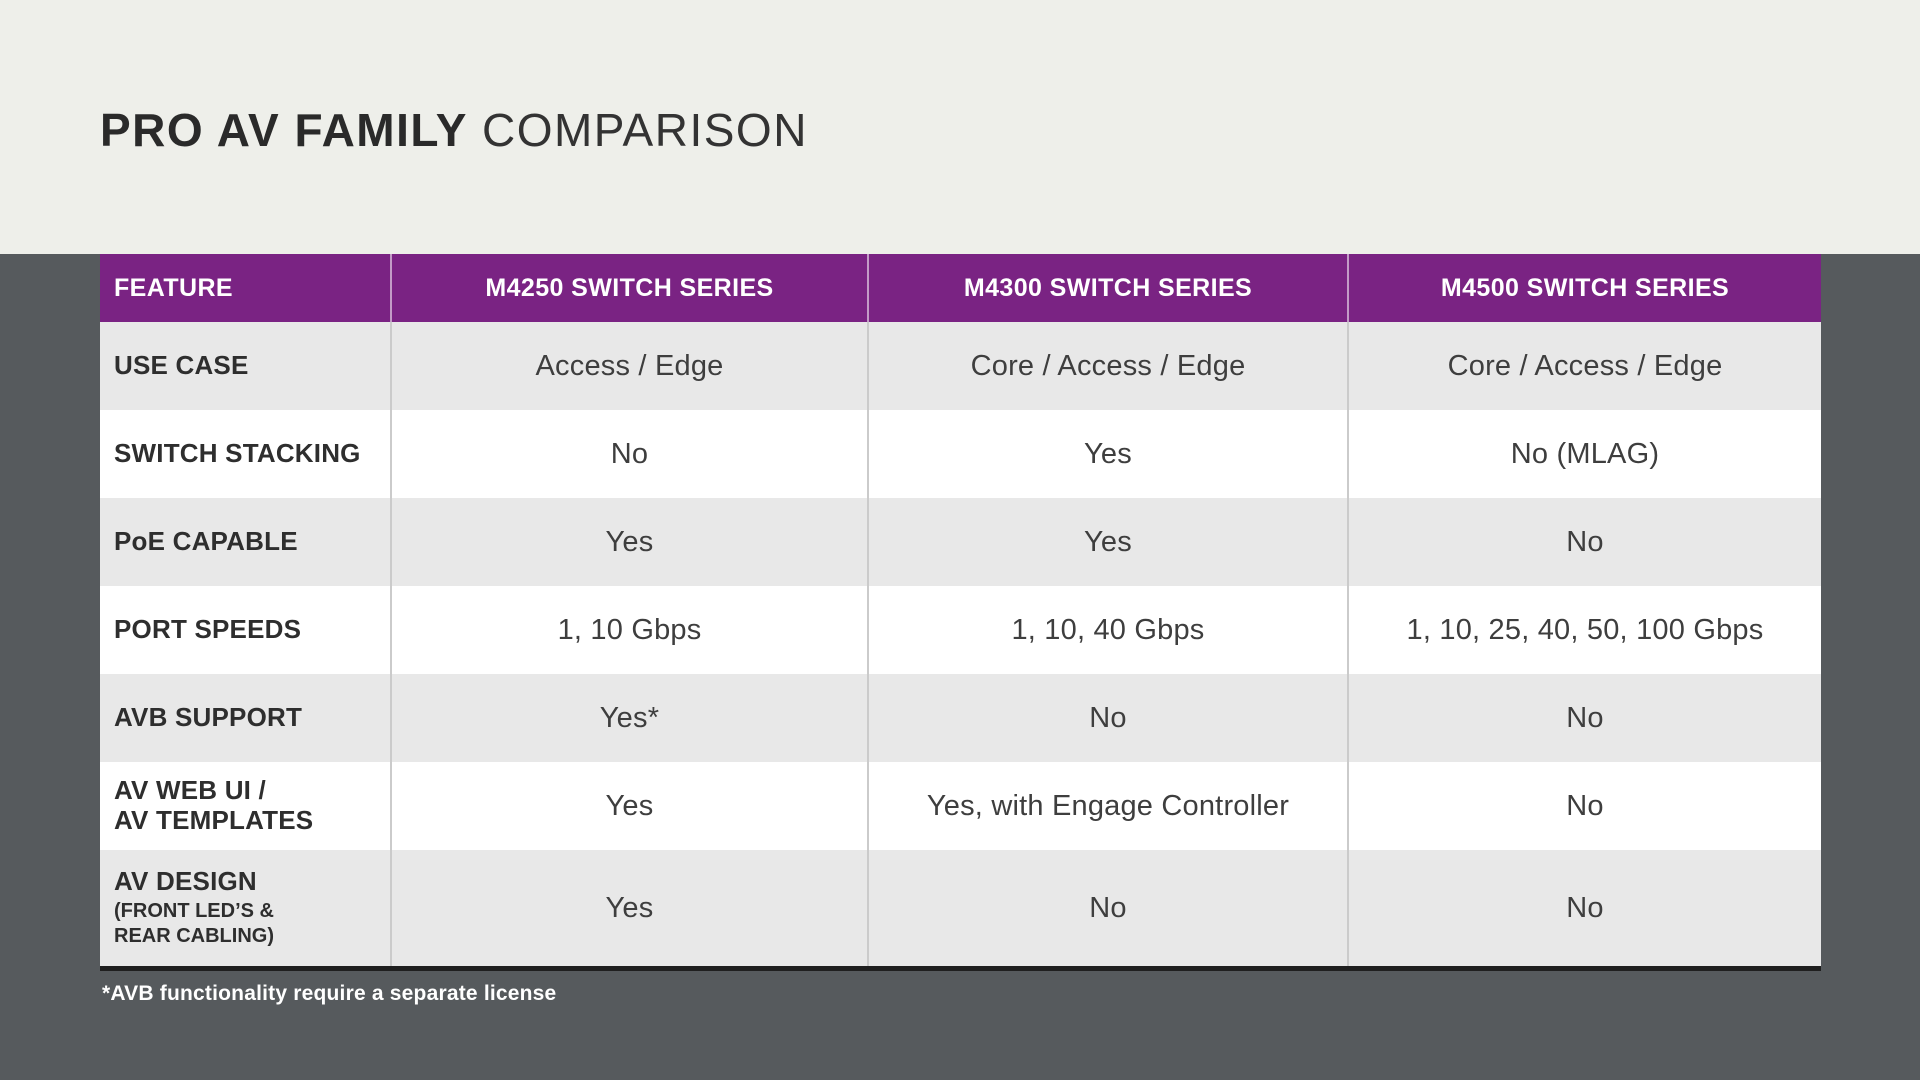 This screenshot has width=1920, height=1080. Describe the element at coordinates (181, 365) in the screenshot. I see `feature-label: USE CASE` at that location.